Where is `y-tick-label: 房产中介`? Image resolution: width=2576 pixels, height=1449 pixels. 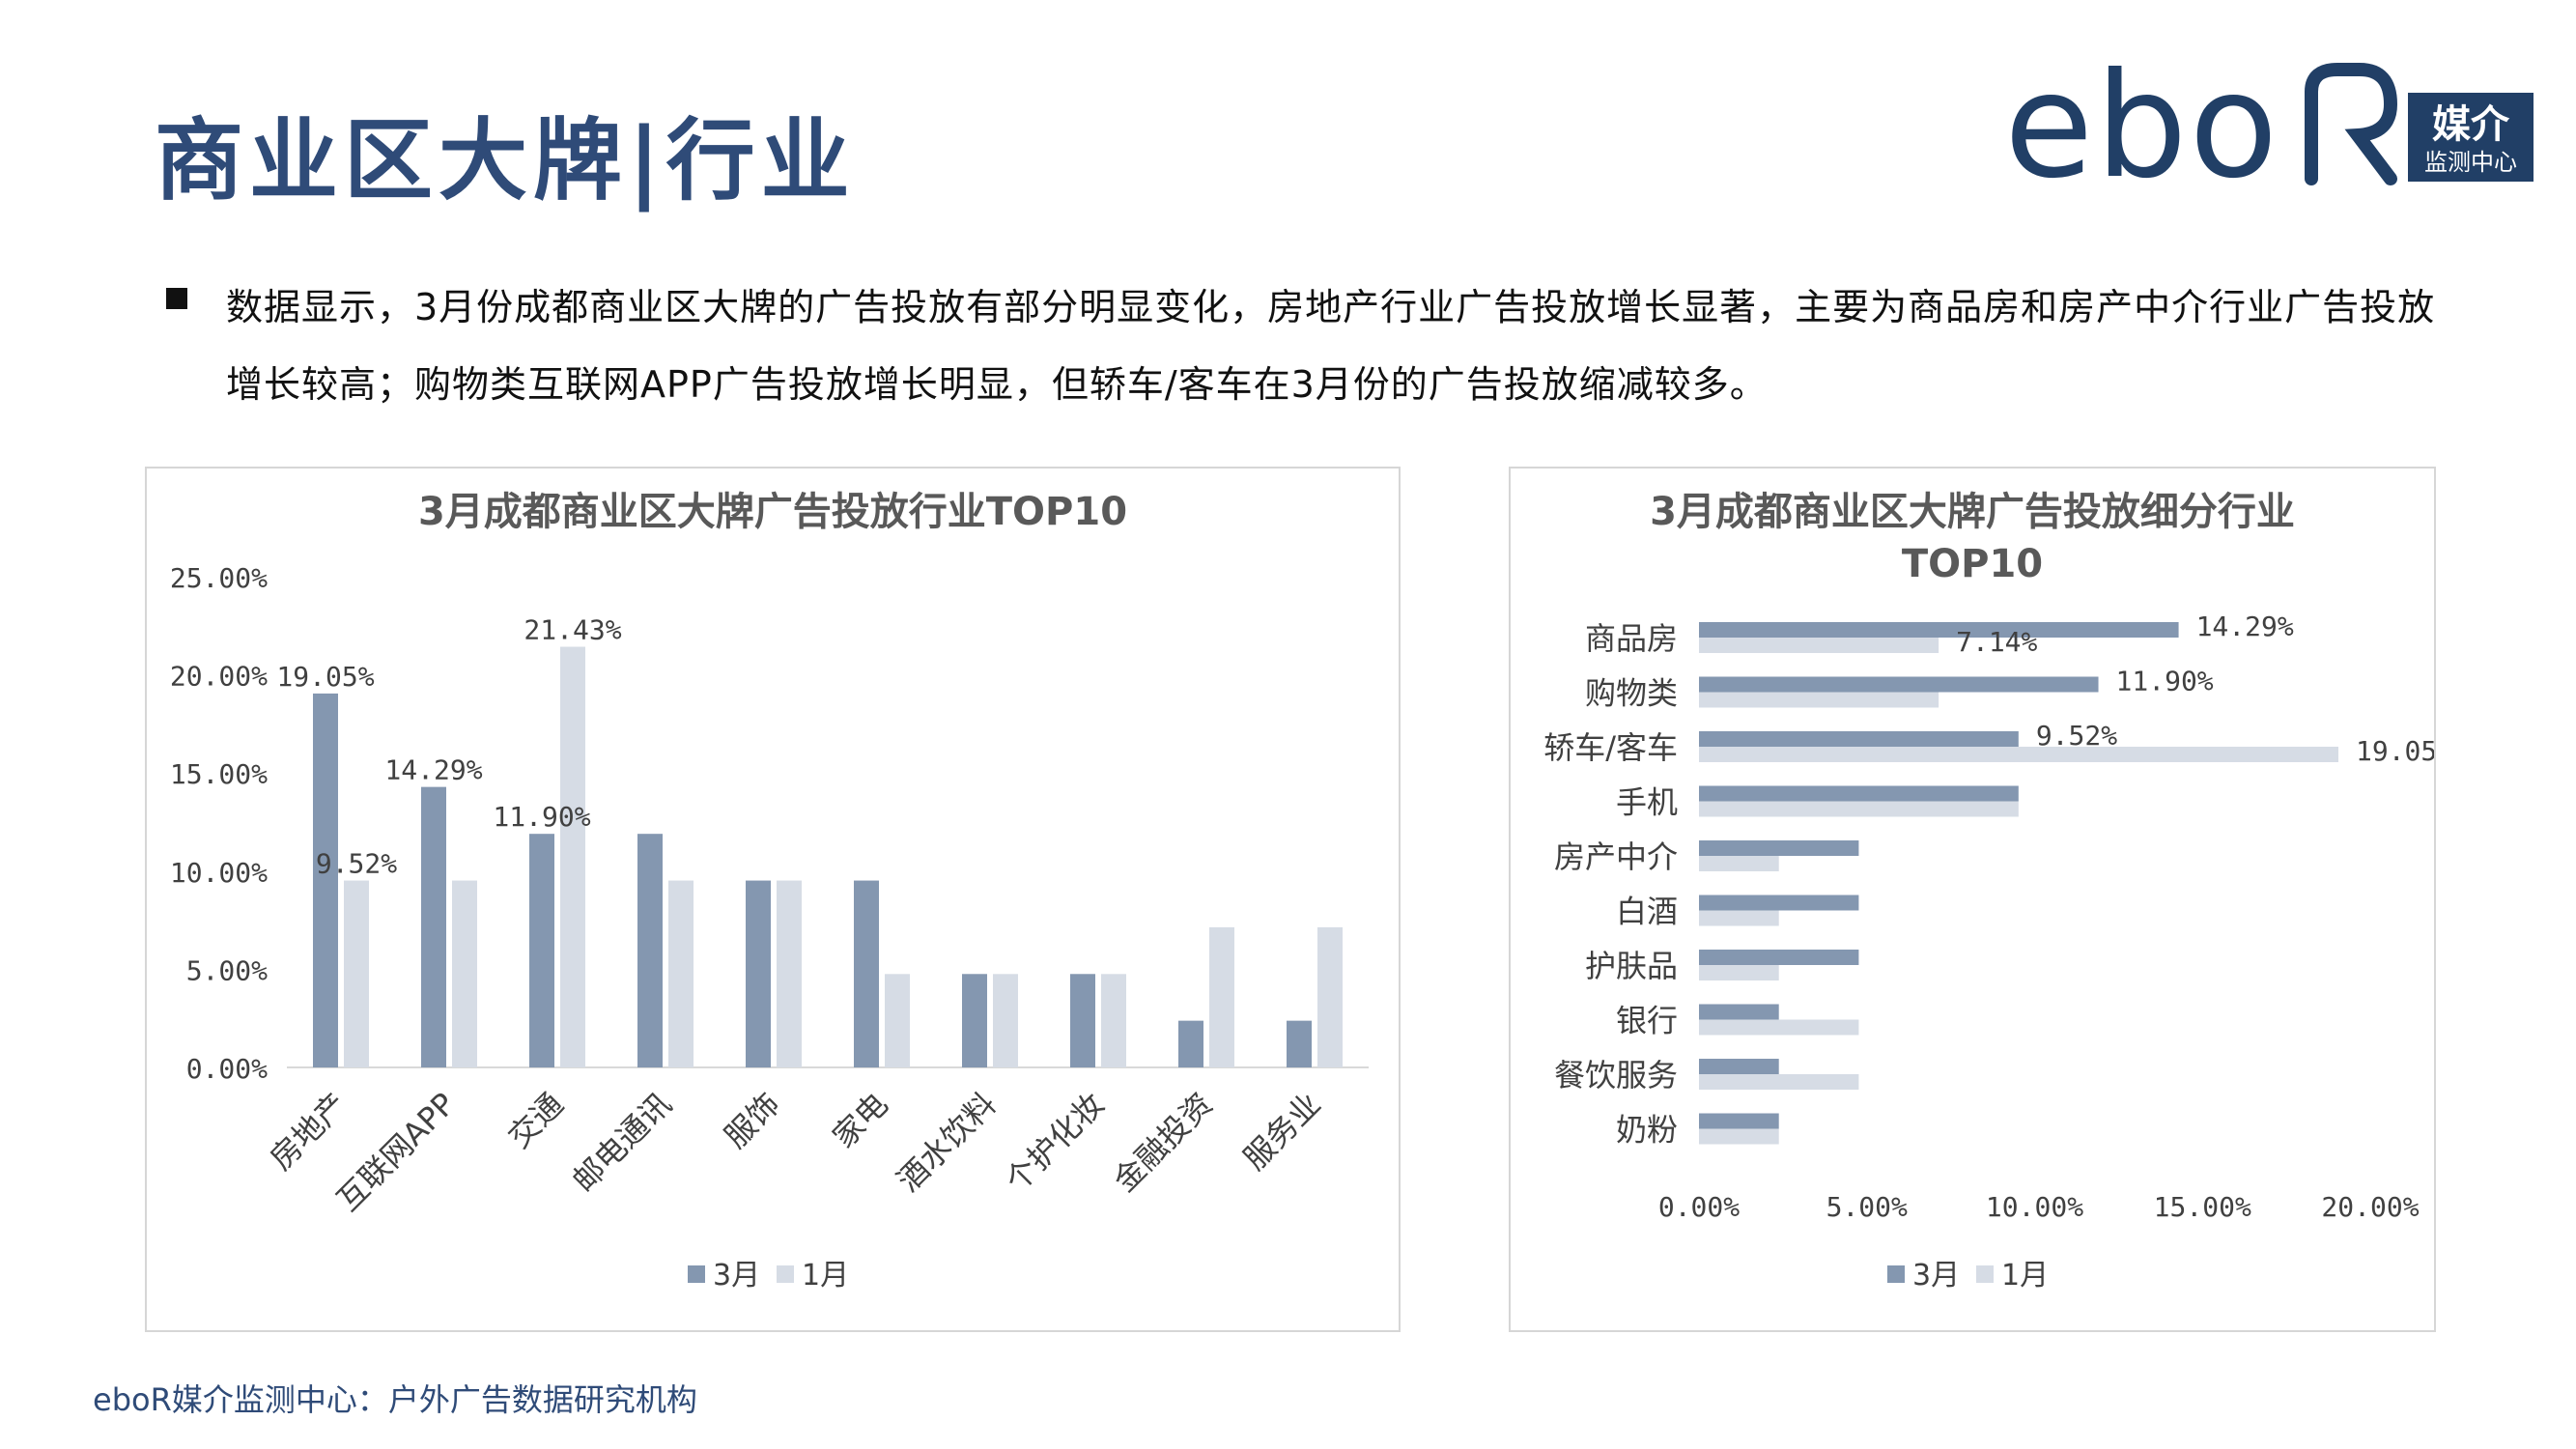
y-tick-label: 房产中介 is located at coordinates (1616, 856).